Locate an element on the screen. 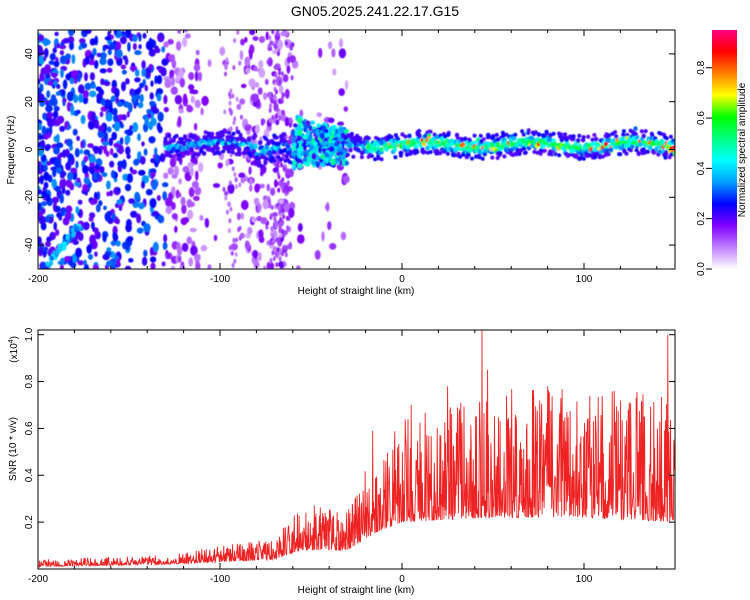 This screenshot has height=600, width=750. spectrogram-y-tick-label: 40 is located at coordinates (29, 54).